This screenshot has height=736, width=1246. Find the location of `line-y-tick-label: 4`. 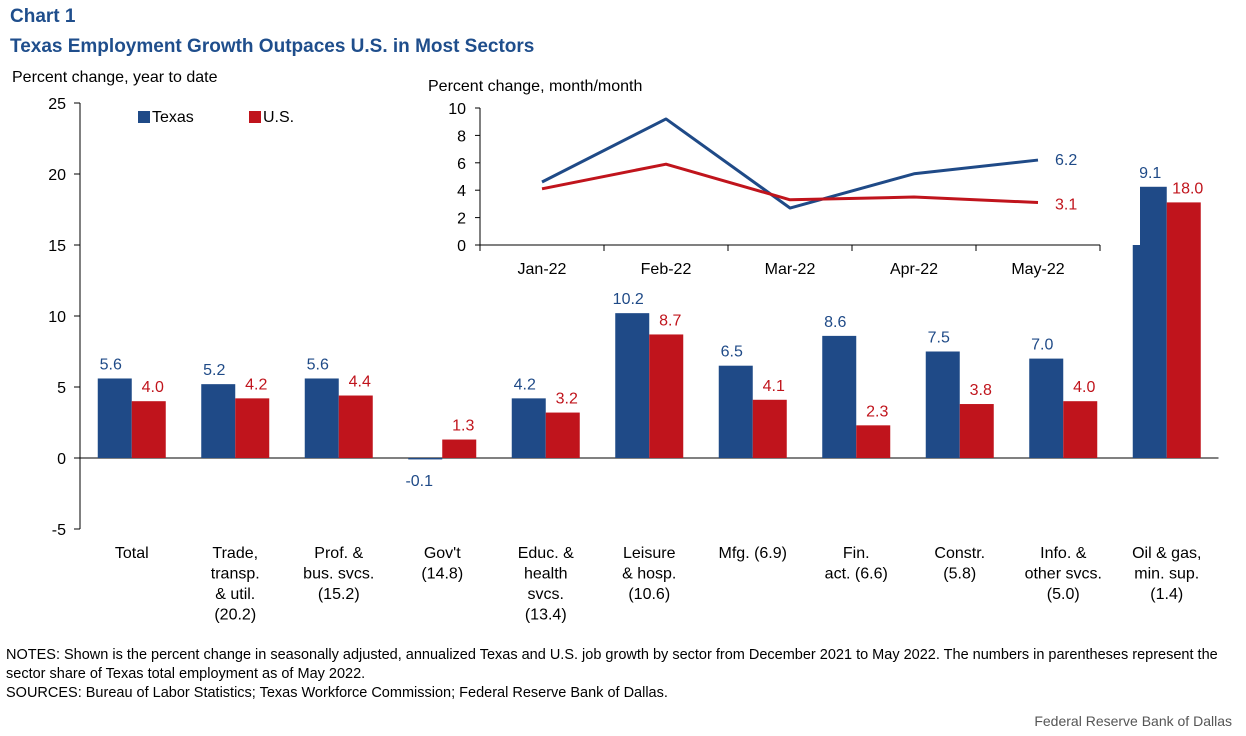

line-y-tick-label: 4 is located at coordinates (461, 191).